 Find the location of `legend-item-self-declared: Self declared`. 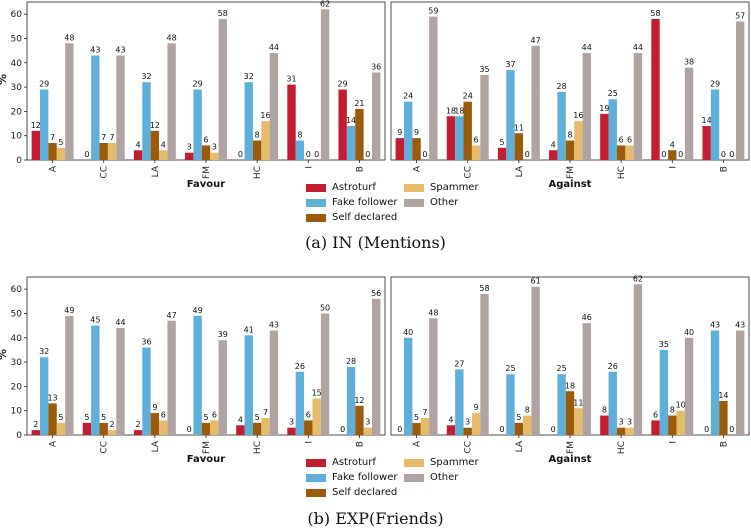

legend-item-self-declared: Self declared is located at coordinates (351, 217).